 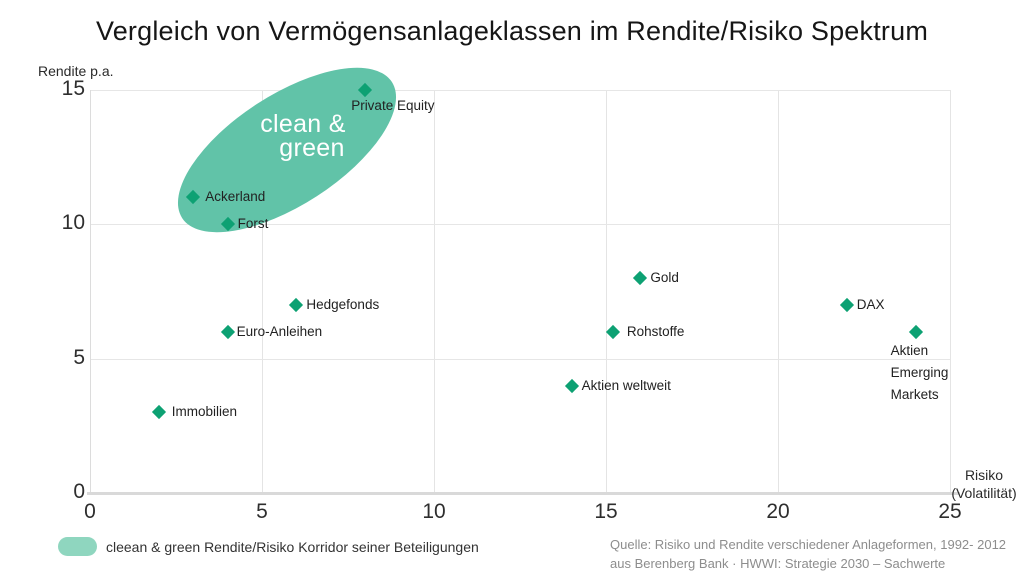 What do you see at coordinates (73, 88) in the screenshot?
I see `y-tick-label: 15` at bounding box center [73, 88].